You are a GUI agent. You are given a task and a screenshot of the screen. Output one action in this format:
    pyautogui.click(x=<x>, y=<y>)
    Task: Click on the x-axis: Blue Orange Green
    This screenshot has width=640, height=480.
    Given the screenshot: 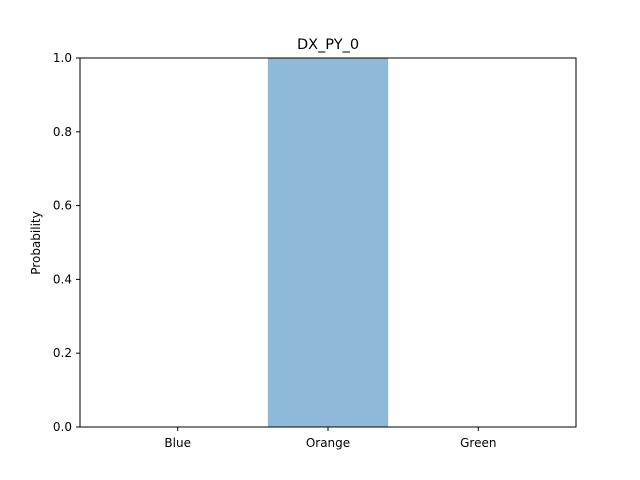 What is the action you would take?
    pyautogui.click(x=330, y=438)
    